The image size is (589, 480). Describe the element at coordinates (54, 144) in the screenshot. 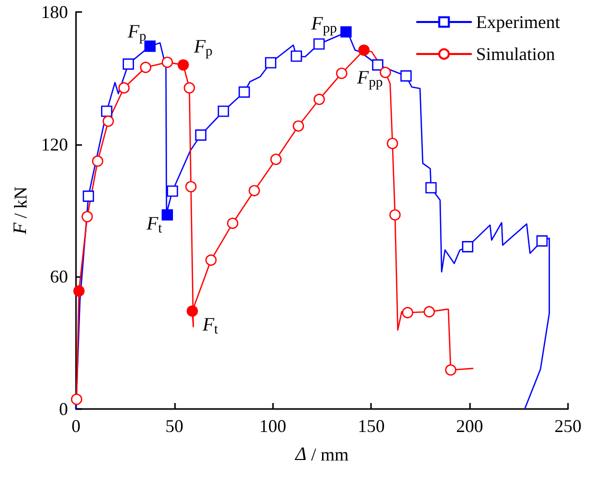

I see `y-tick-label: 120` at that location.